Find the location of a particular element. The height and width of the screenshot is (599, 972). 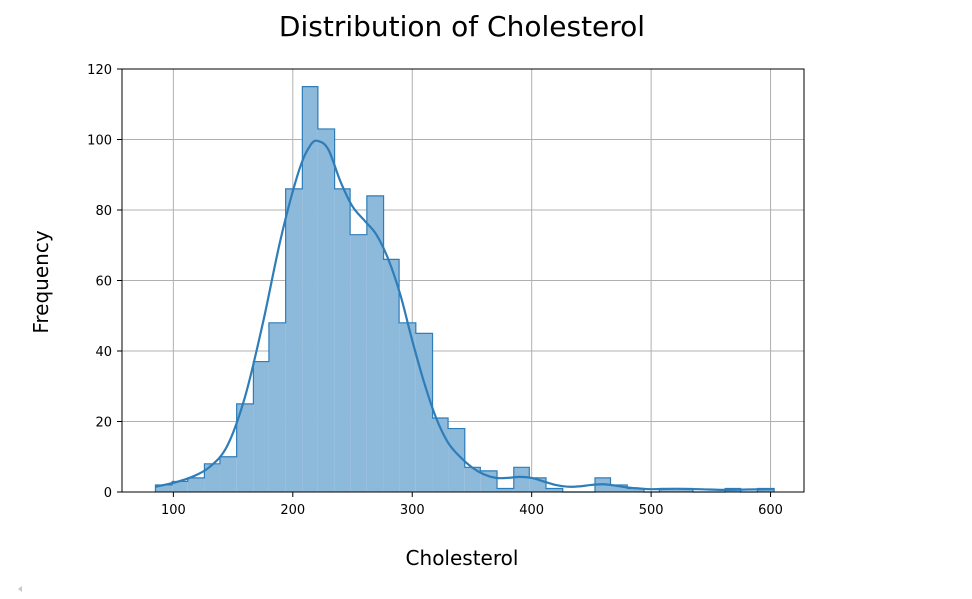

y-tick-label: 120 is located at coordinates (99, 70).